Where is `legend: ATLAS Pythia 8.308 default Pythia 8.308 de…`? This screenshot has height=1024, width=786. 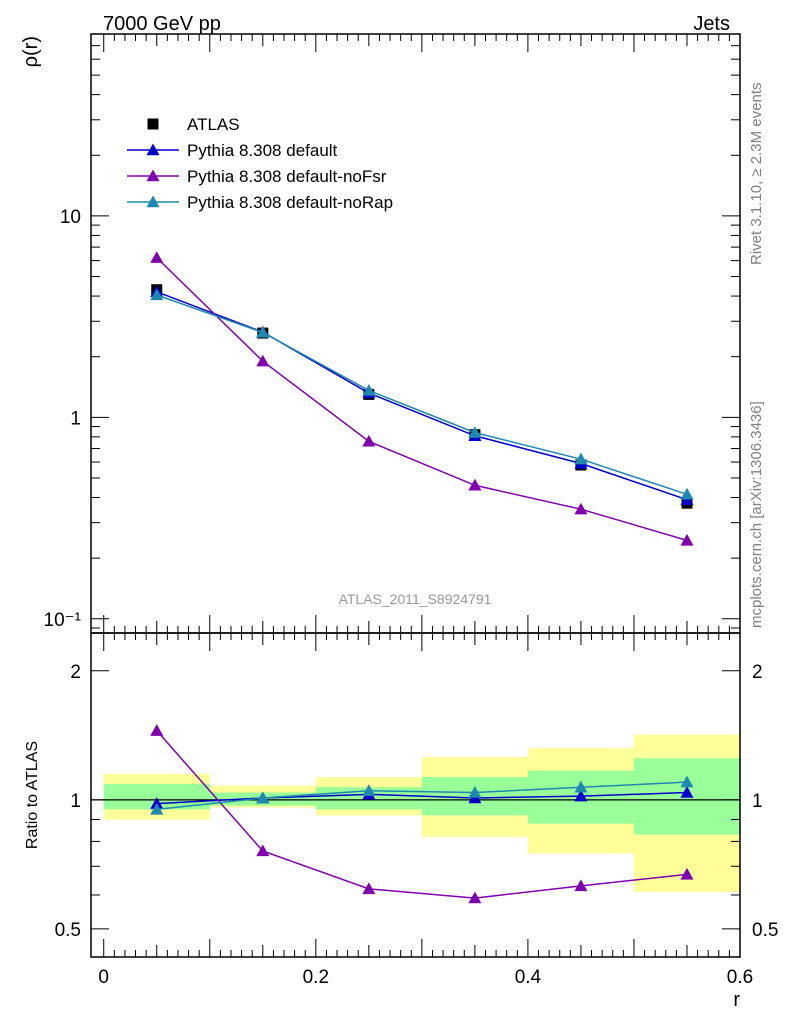 legend: ATLAS Pythia 8.308 default Pythia 8.308 de… is located at coordinates (260, 163).